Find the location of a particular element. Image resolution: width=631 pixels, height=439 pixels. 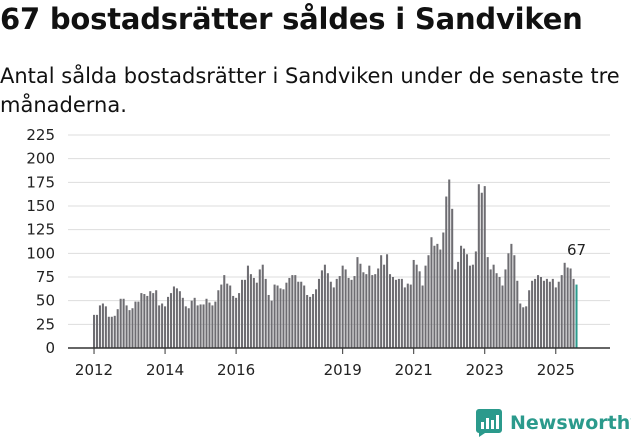

y-tick-label: 0 is located at coordinates (50, 348).